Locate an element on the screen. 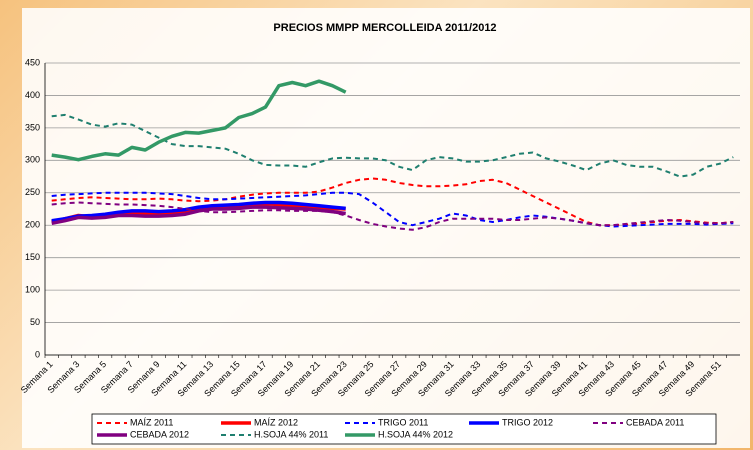 The width and height of the screenshot is (753, 450). legend-box is located at coordinates (404, 429).